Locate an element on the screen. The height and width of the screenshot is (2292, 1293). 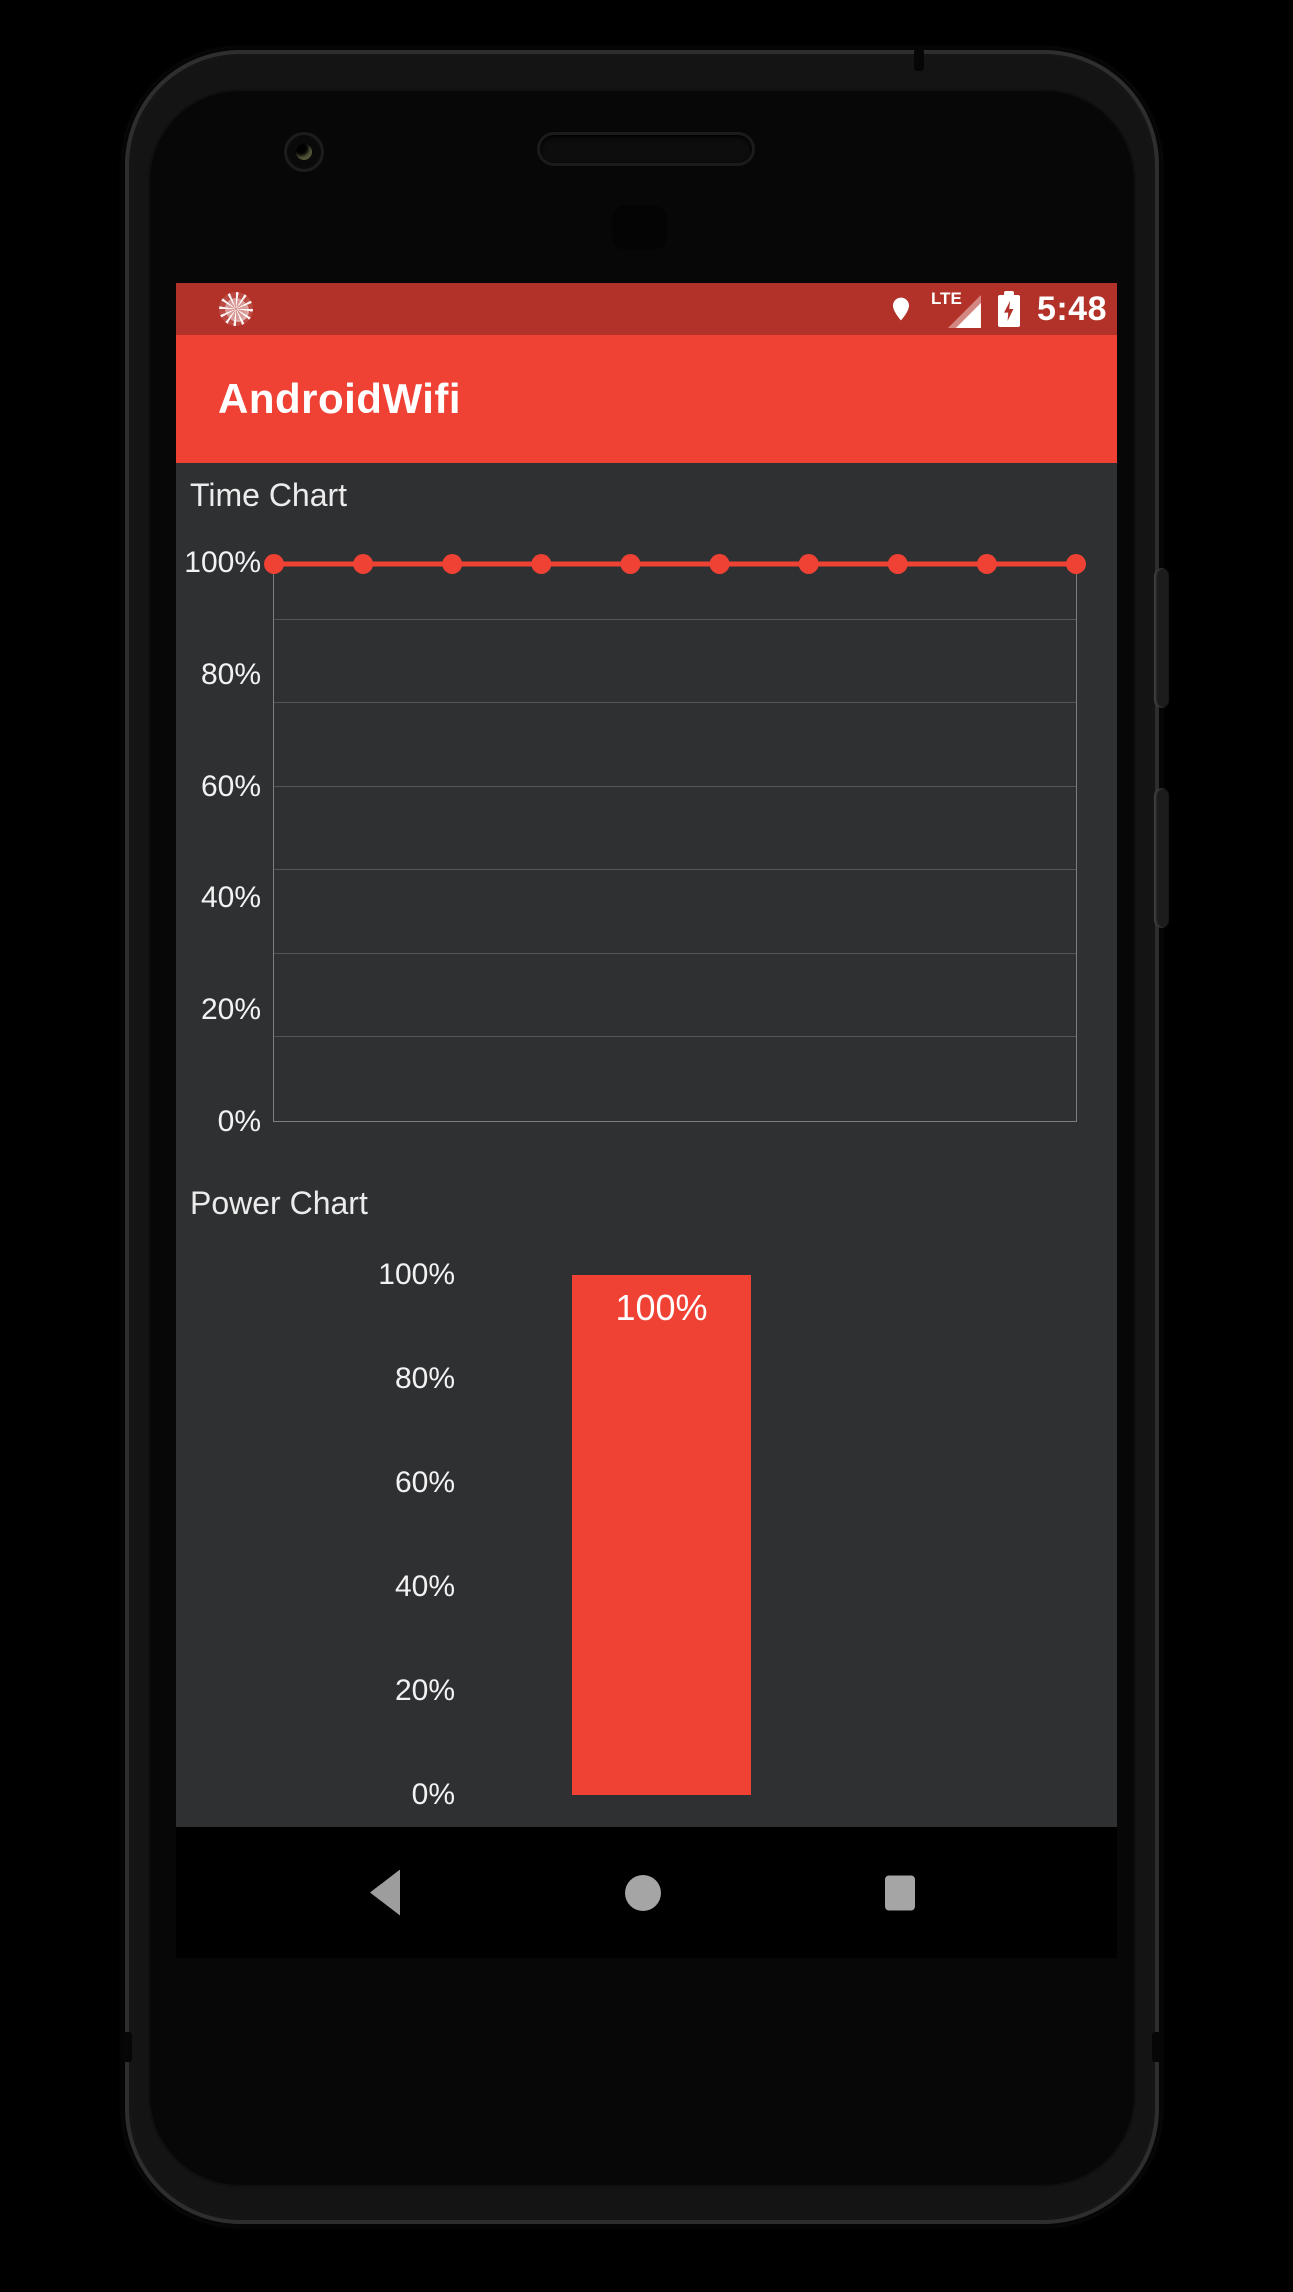
app-bar: AndroidWifi is located at coordinates (646, 399).